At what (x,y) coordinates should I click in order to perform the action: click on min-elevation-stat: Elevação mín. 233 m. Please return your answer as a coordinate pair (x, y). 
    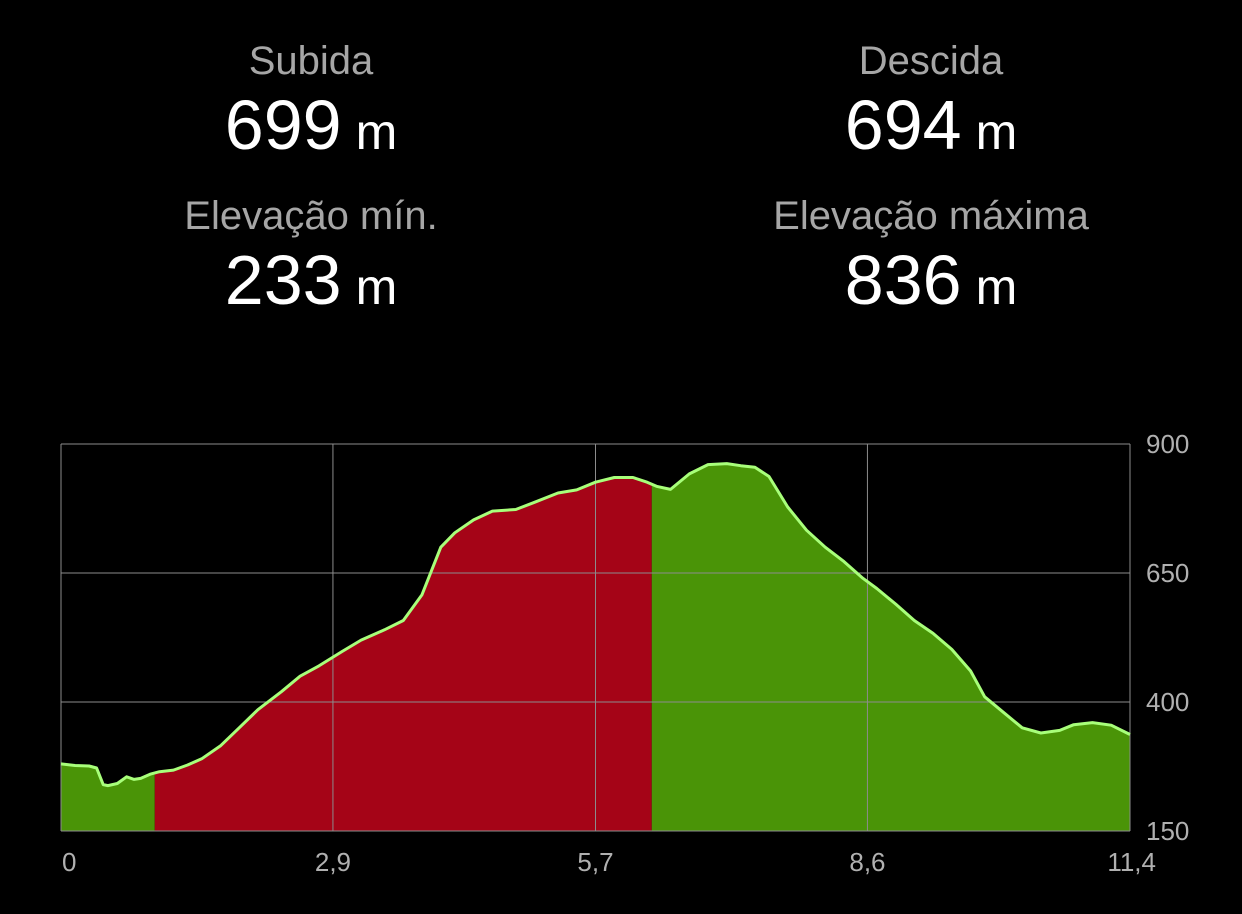
    Looking at the image, I should click on (311, 259).